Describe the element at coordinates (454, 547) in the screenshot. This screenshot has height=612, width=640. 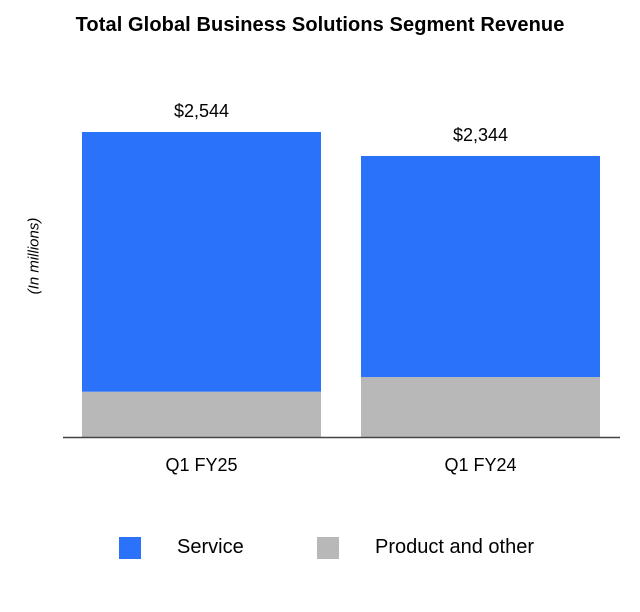
I see `legend-label-product: Product and other` at that location.